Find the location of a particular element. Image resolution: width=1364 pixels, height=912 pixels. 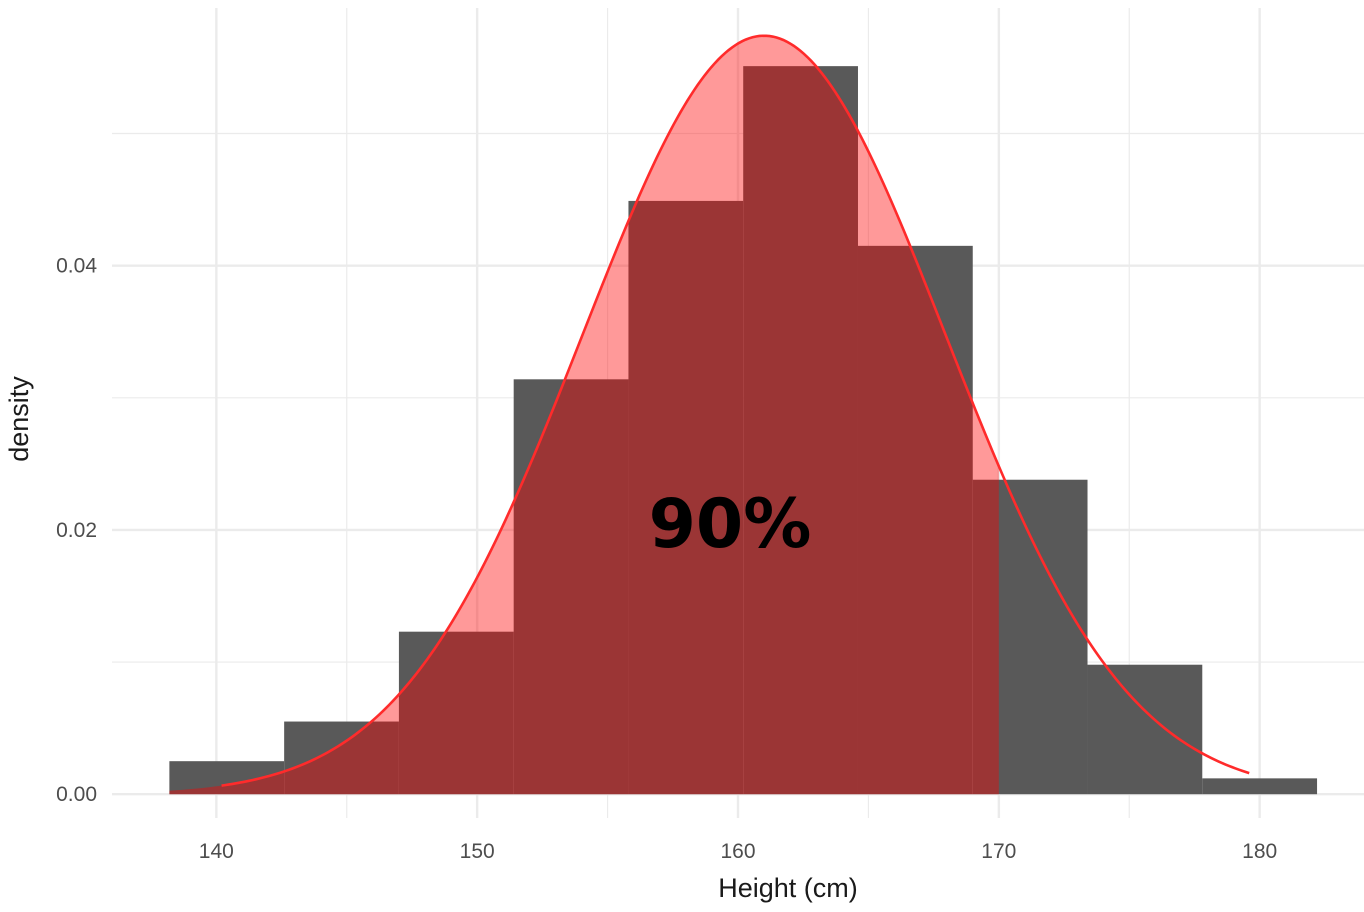

x-tick-label: 170 is located at coordinates (998, 851).